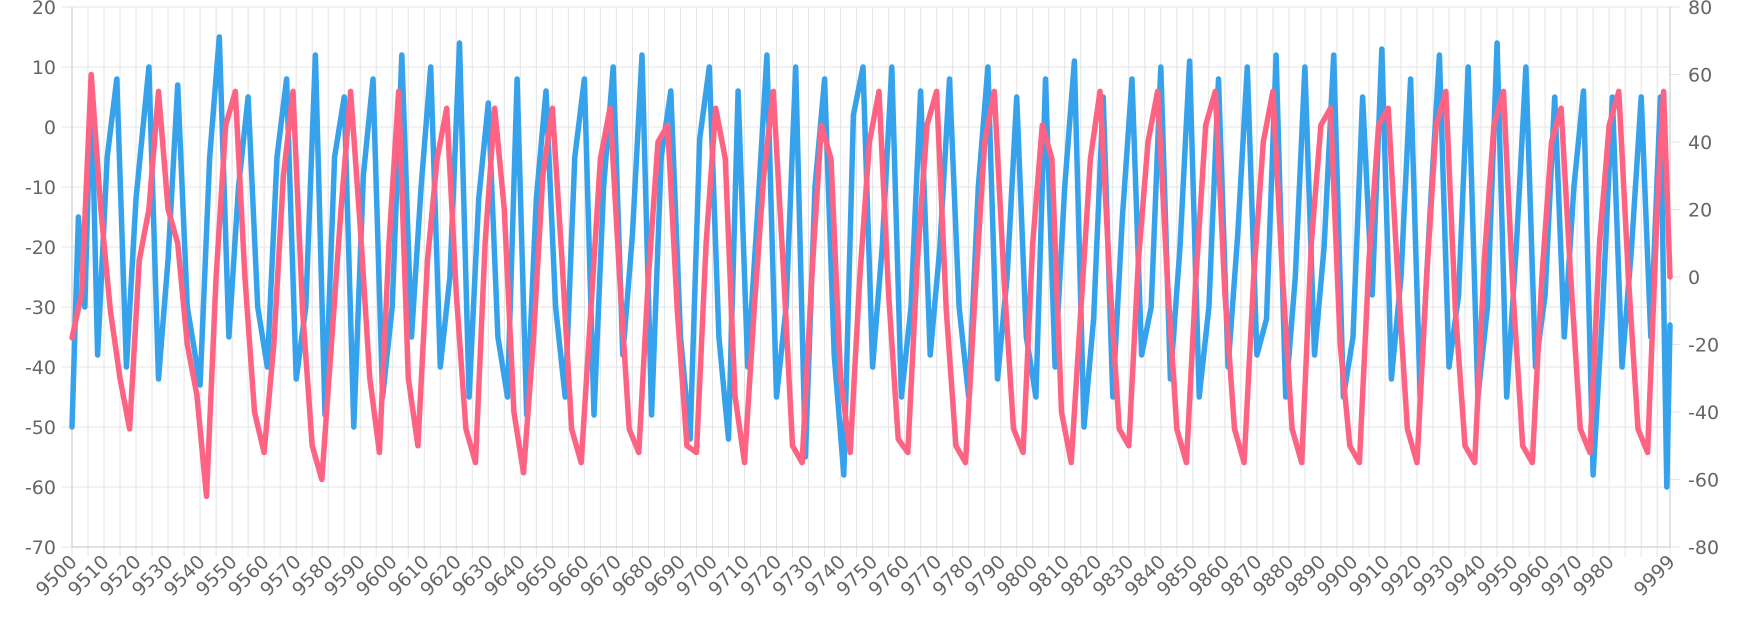  Describe the element at coordinates (40, 248) in the screenshot. I see `y-tick-label: -20` at that location.